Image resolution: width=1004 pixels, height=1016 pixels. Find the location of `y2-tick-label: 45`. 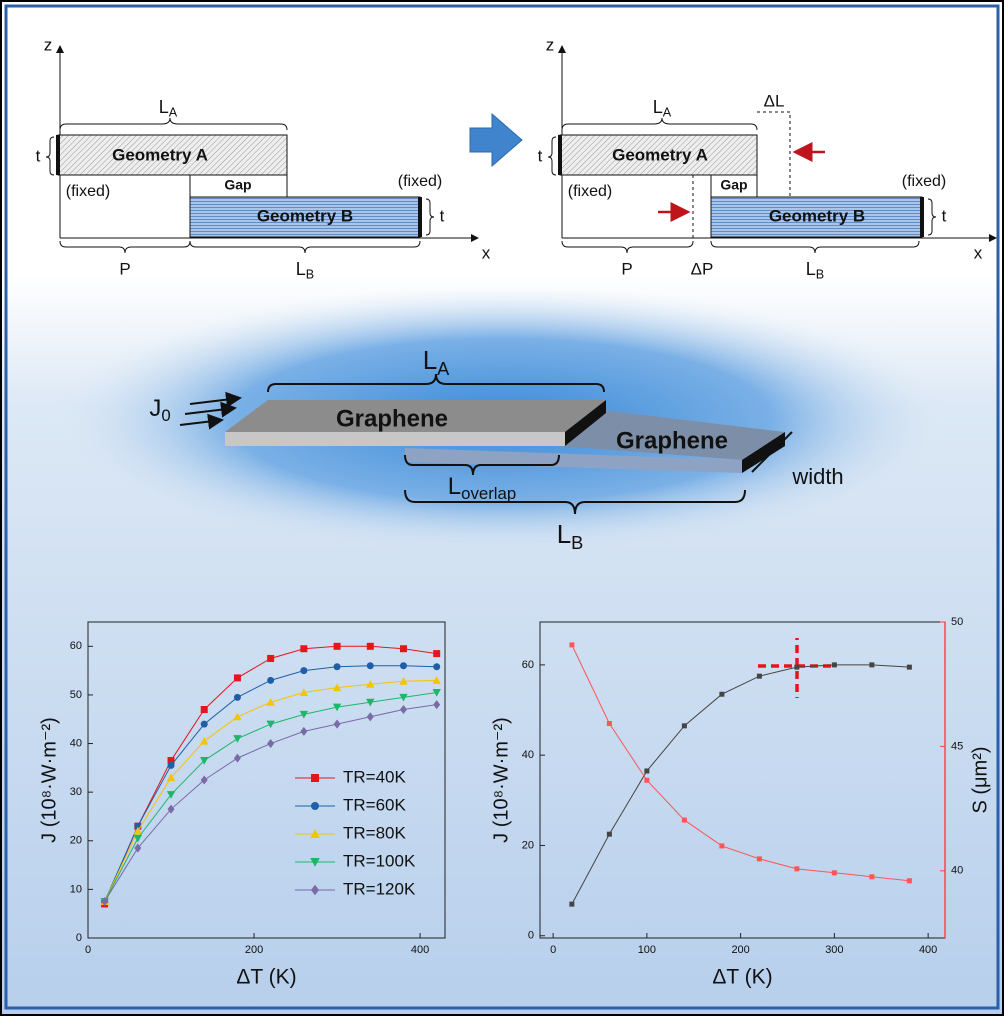

y2-tick-label: 45 is located at coordinates (957, 746).